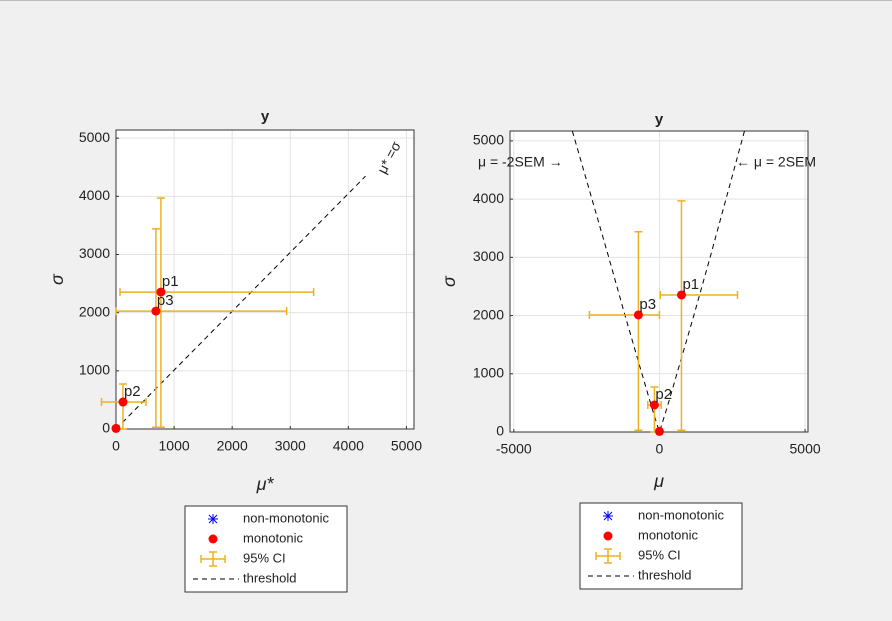 This screenshot has height=621, width=892. What do you see at coordinates (174, 446) in the screenshot?
I see `x-tick-label: 1000` at bounding box center [174, 446].